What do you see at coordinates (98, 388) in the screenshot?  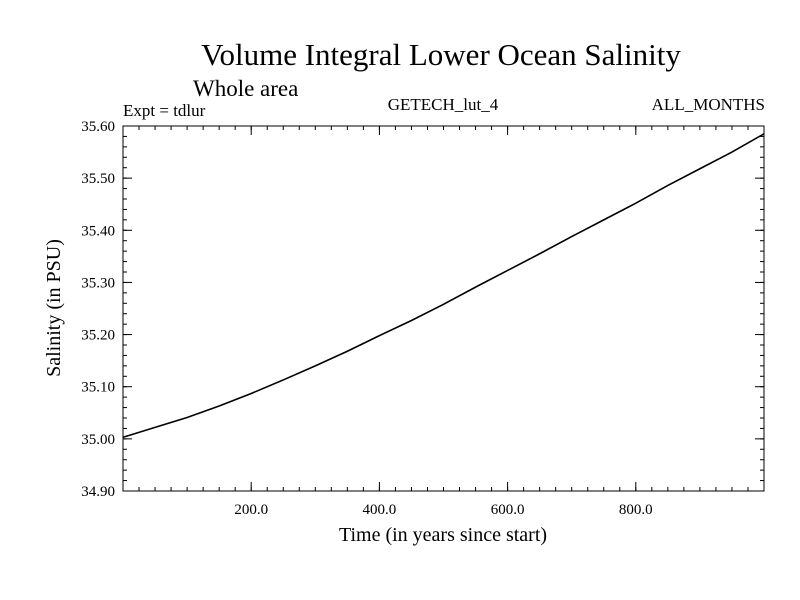 I see `y-tick-label: 35.10` at bounding box center [98, 388].